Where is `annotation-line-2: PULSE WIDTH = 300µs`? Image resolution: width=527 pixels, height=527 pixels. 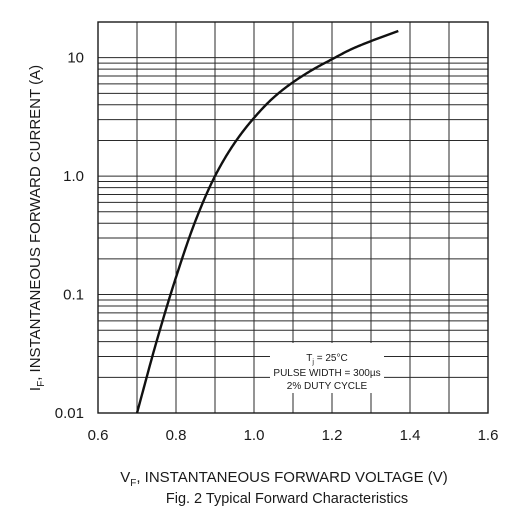 annotation-line-2: PULSE WIDTH = 300µs is located at coordinates (326, 373).